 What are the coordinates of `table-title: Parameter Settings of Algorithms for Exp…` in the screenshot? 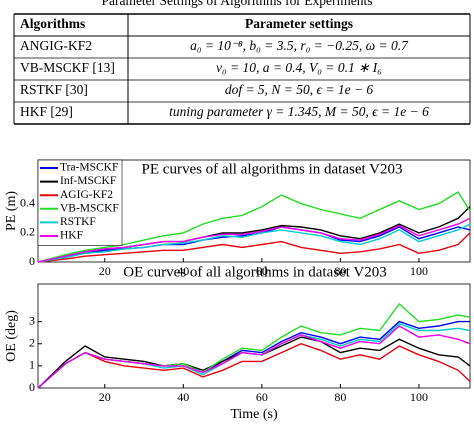 It's located at (236, 4).